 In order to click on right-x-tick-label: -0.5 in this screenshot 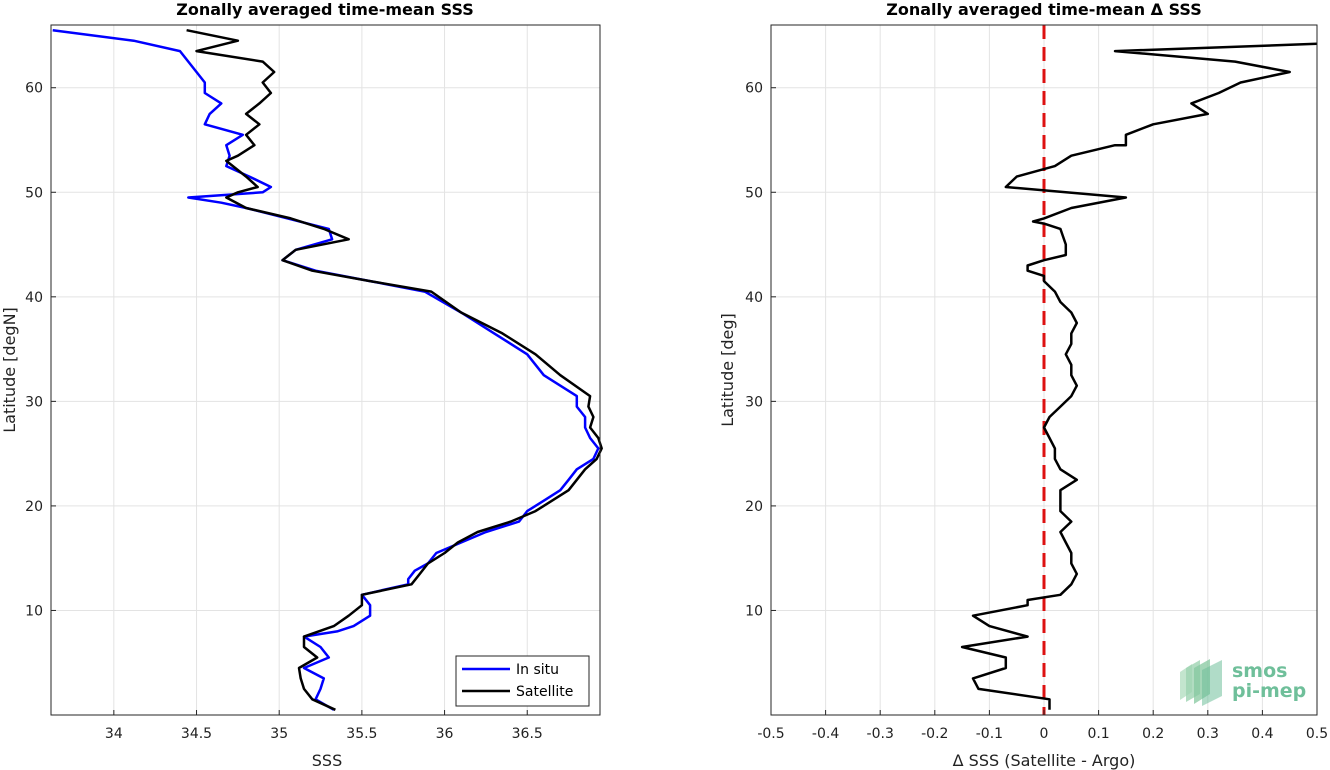, I will do `click(770, 734)`.